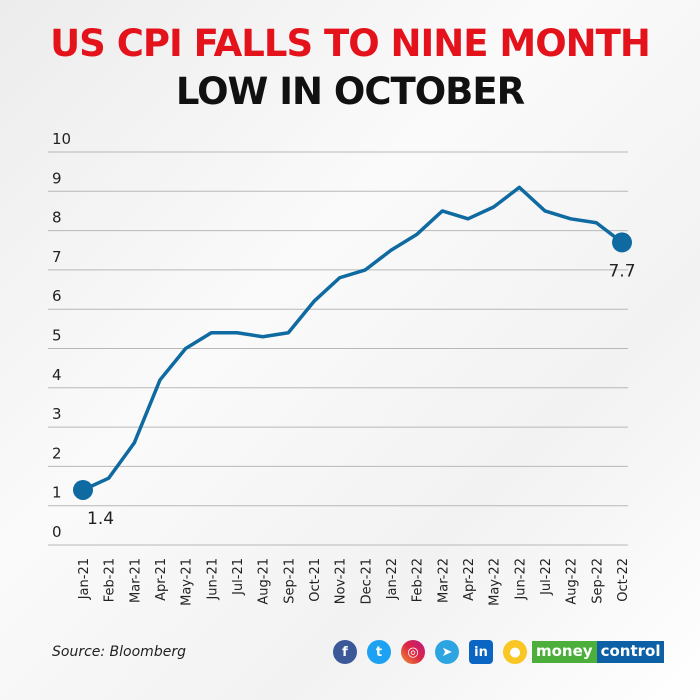 The image size is (700, 700). Describe the element at coordinates (187, 582) in the screenshot. I see `x-tick-label: May-21` at that location.